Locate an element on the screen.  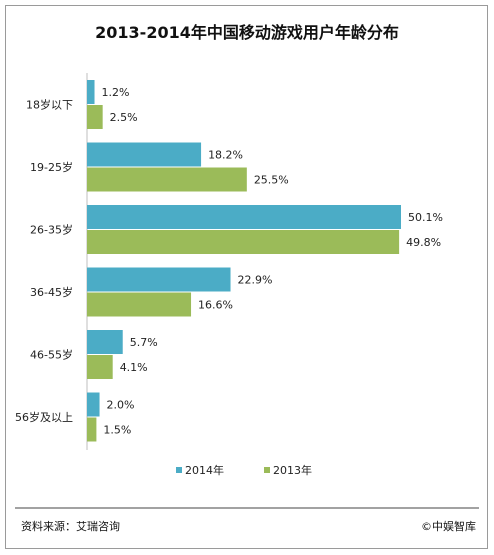
data-label: 50.1% is located at coordinates (425, 217).